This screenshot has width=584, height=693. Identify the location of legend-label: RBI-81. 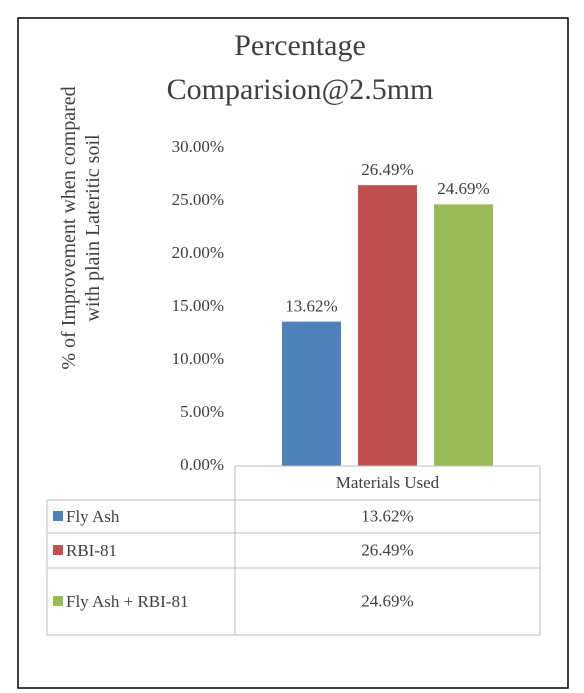
(91, 550).